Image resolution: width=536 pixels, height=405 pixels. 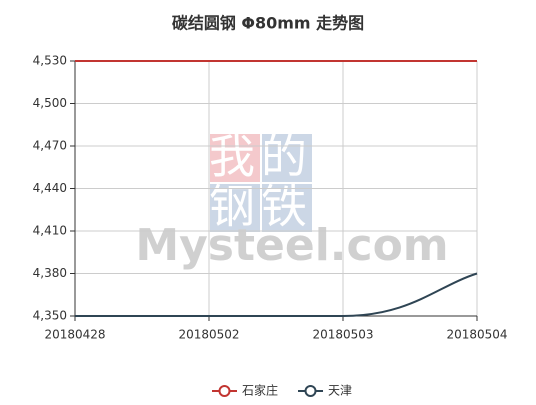 I want to click on series-line, so click(x=276, y=295).